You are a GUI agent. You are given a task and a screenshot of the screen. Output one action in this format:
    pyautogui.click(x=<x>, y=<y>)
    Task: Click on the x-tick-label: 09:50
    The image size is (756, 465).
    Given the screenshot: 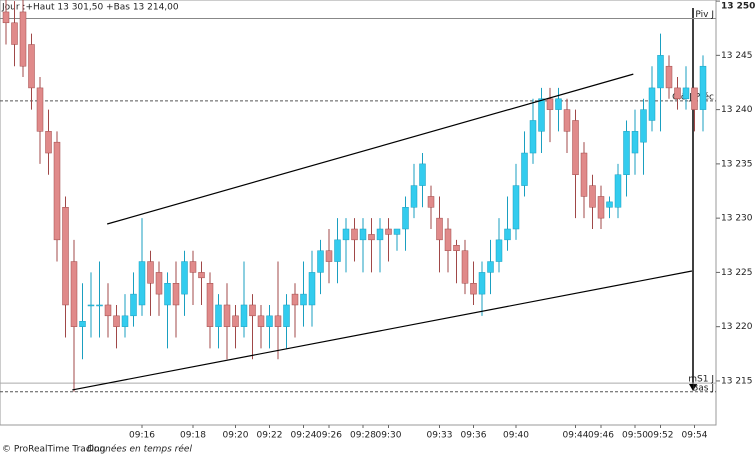 What is the action you would take?
    pyautogui.click(x=635, y=436)
    